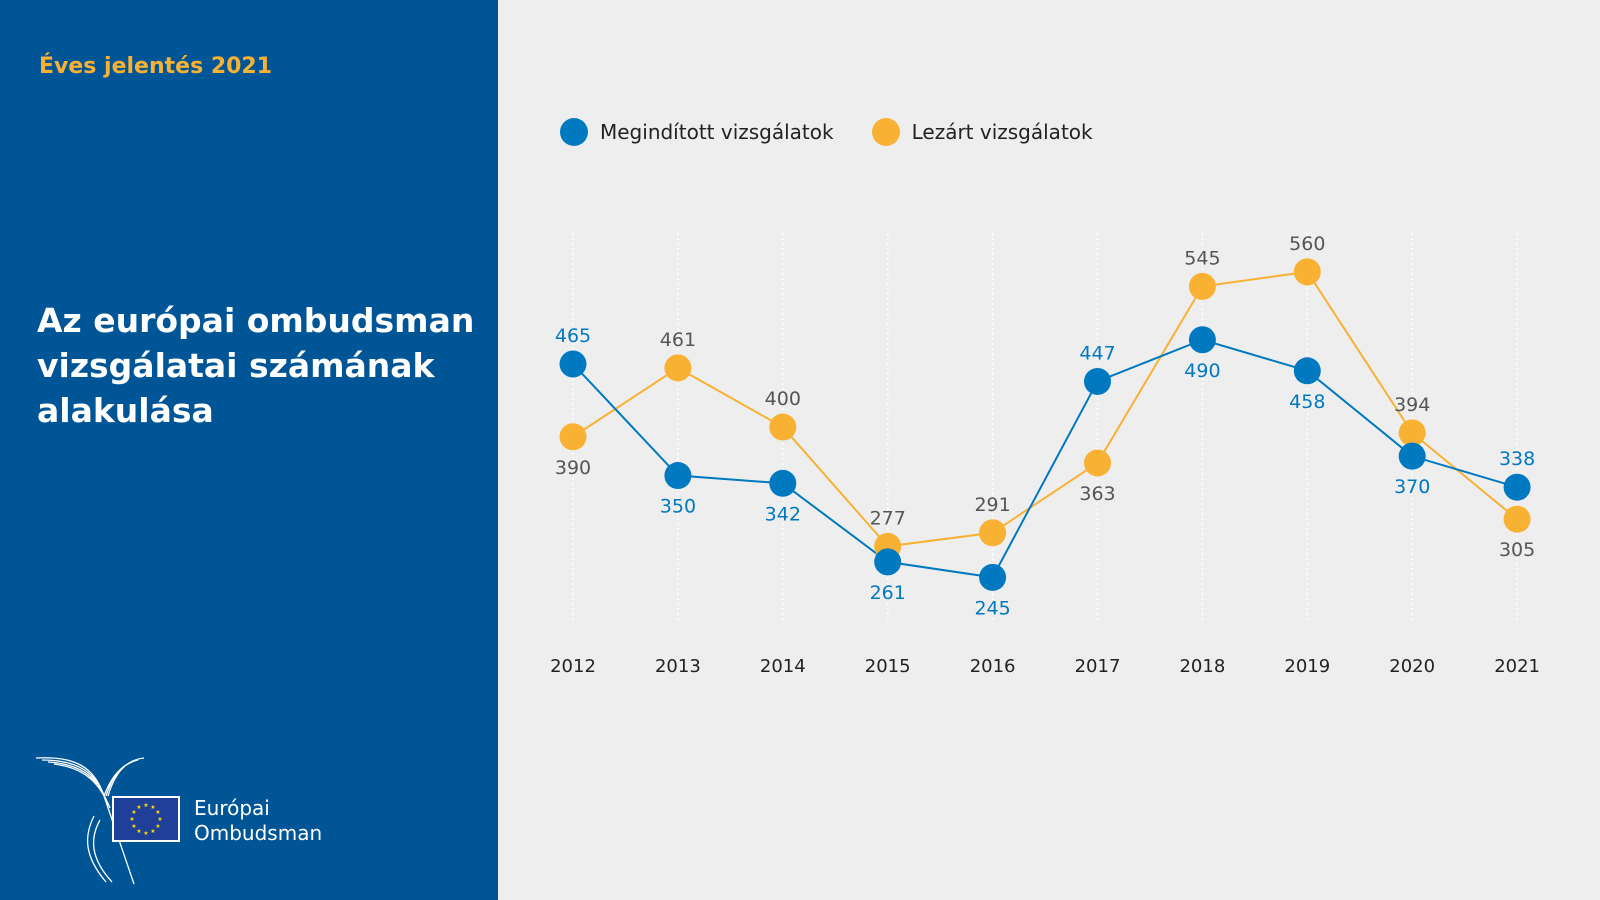 The image size is (1600, 900). I want to click on x-tick-label: 2016, so click(993, 666).